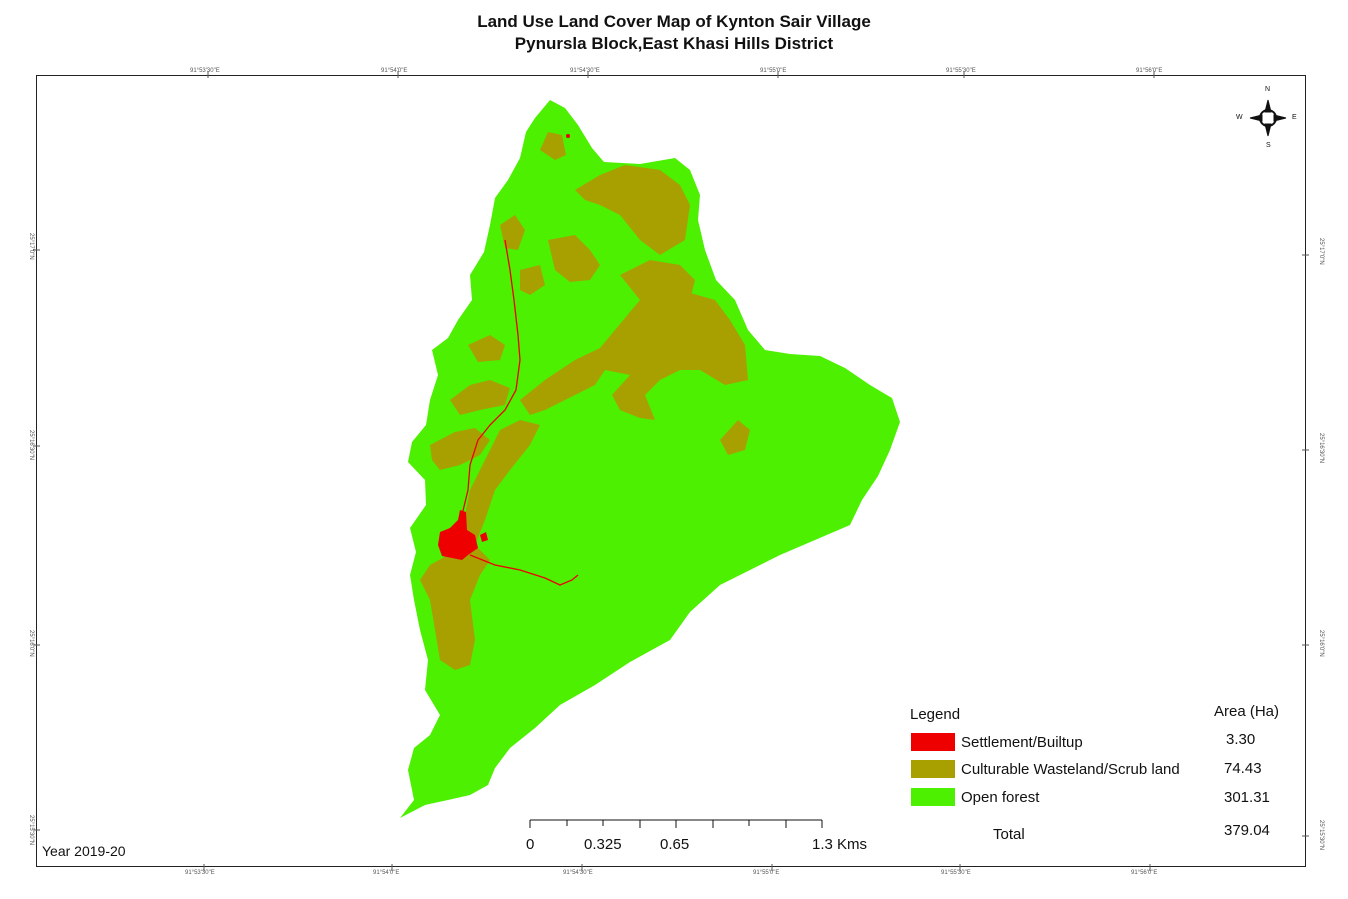 Image resolution: width=1348 pixels, height=899 pixels. What do you see at coordinates (1239, 117) in the screenshot?
I see `compass-w-label: W` at bounding box center [1239, 117].